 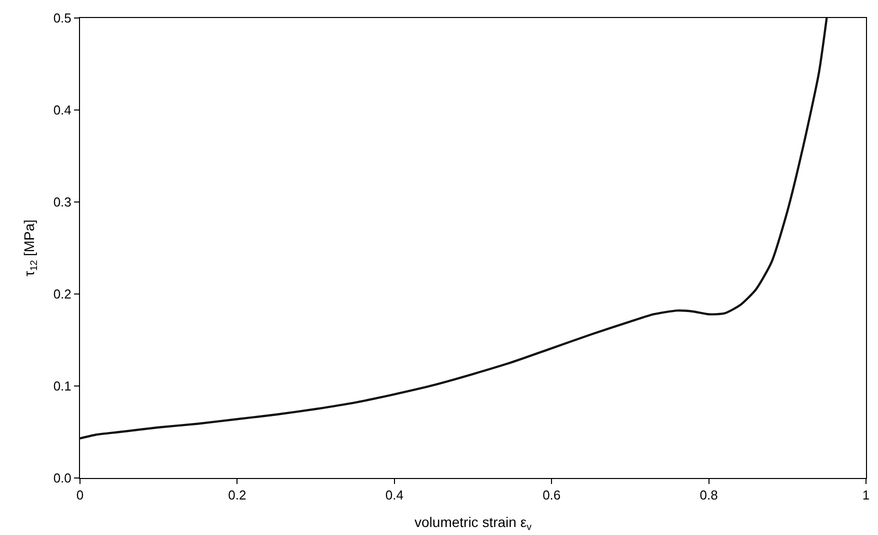 I want to click on x-tick-label: 1, so click(x=866, y=495).